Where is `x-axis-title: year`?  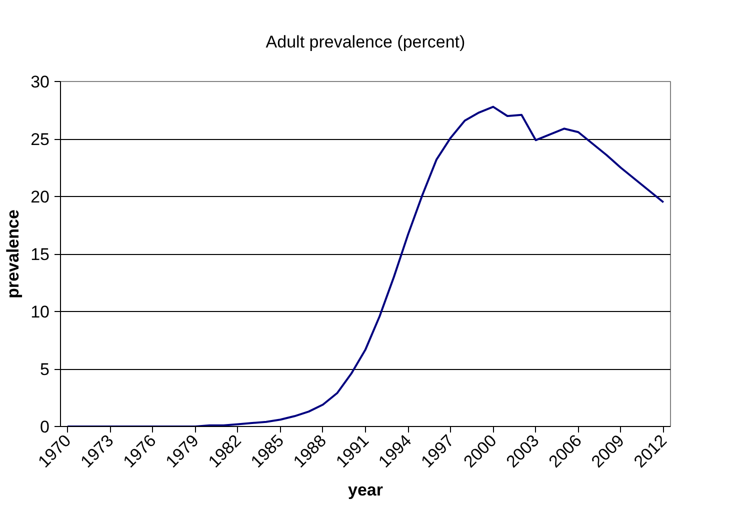 x-axis-title: year is located at coordinates (366, 490).